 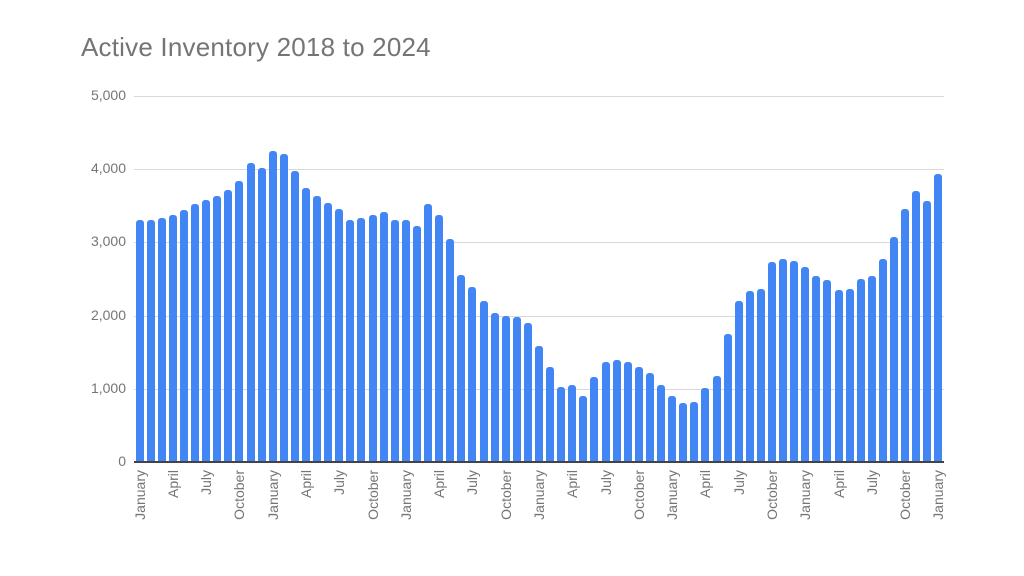 What do you see at coordinates (108, 387) in the screenshot?
I see `y-tick-label: 1,000` at bounding box center [108, 387].